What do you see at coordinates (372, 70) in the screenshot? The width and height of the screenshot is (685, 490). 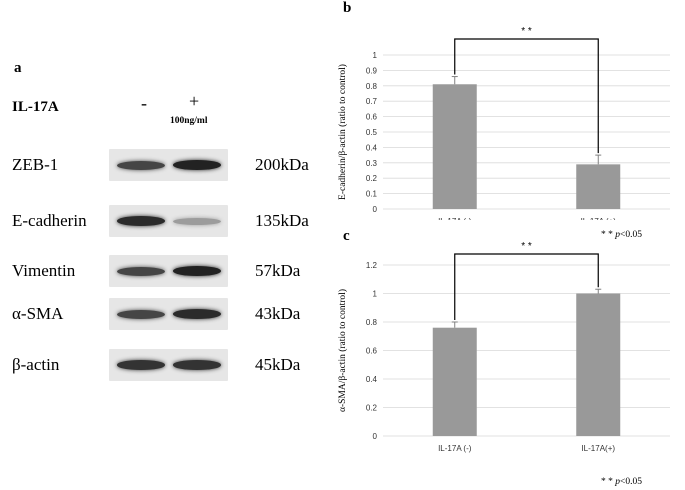 I see `y-tick-label: 0.9` at bounding box center [372, 70].